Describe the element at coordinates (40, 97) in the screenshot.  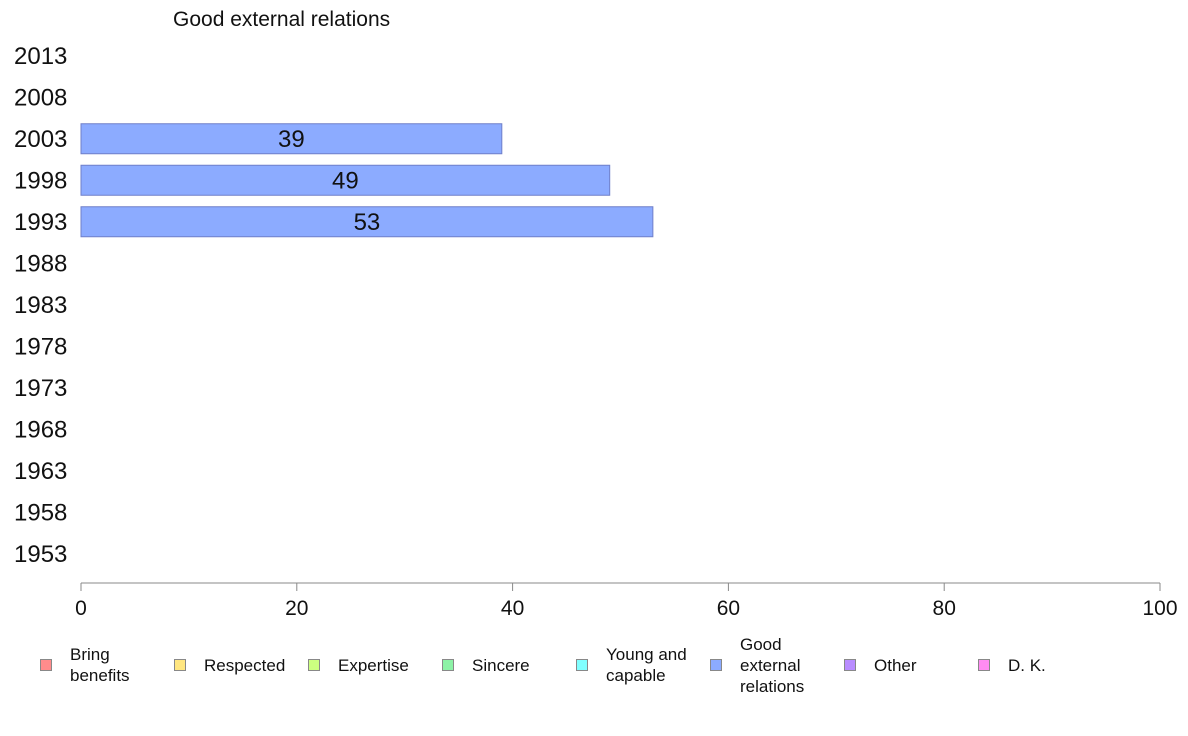
I see `y-tick-label: 2008` at that location.